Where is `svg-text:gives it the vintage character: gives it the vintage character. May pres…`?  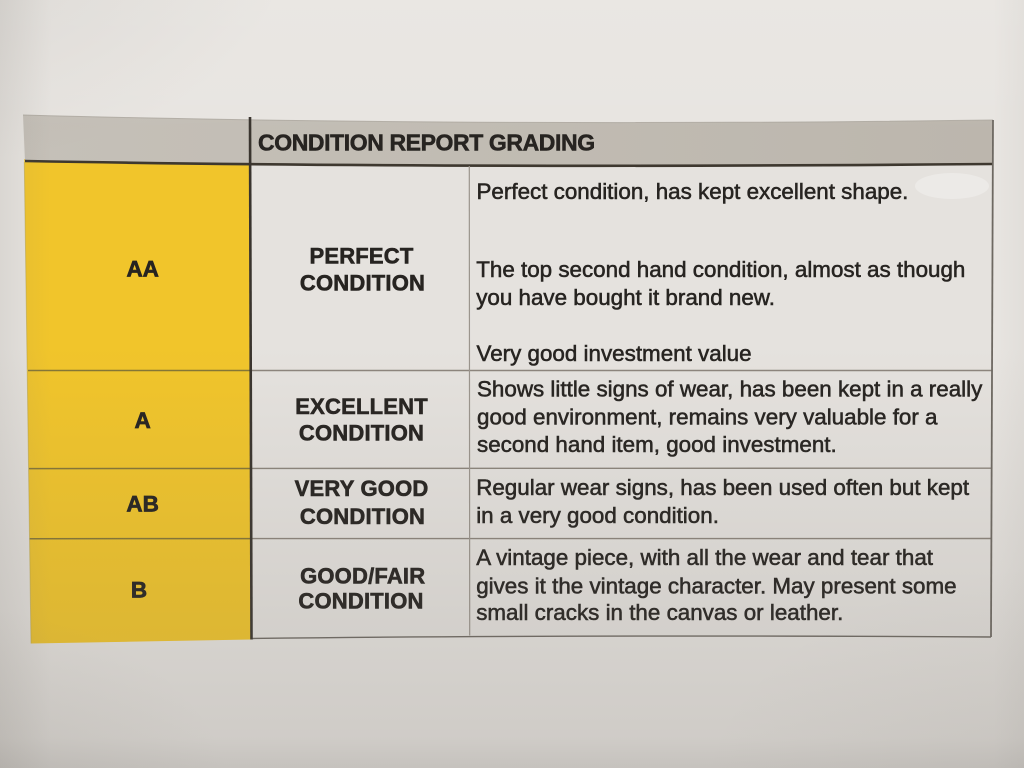
svg-text:gives it the vintage character: gives it the vintage character. May pres… is located at coordinates (716, 586).